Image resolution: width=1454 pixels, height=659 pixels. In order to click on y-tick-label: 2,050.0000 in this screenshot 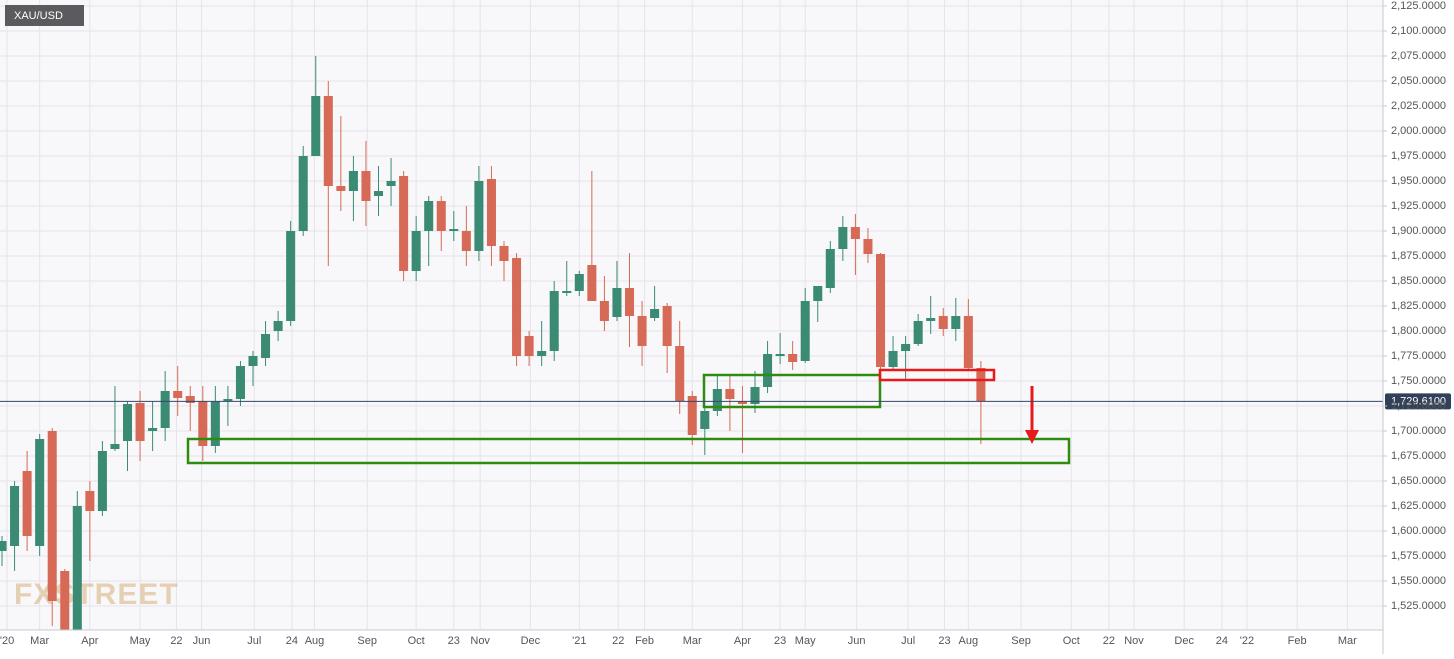, I will do `click(1418, 81)`.